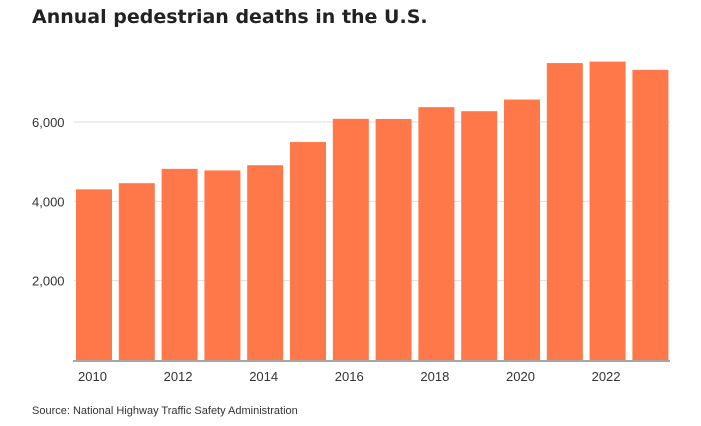 This screenshot has width=701, height=426. I want to click on y-tick-label: 2,000, so click(48, 281).